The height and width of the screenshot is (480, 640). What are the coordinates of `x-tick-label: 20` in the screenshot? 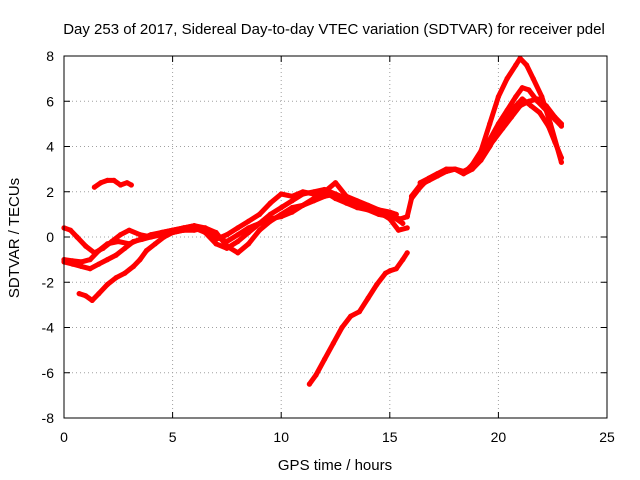 It's located at (499, 437).